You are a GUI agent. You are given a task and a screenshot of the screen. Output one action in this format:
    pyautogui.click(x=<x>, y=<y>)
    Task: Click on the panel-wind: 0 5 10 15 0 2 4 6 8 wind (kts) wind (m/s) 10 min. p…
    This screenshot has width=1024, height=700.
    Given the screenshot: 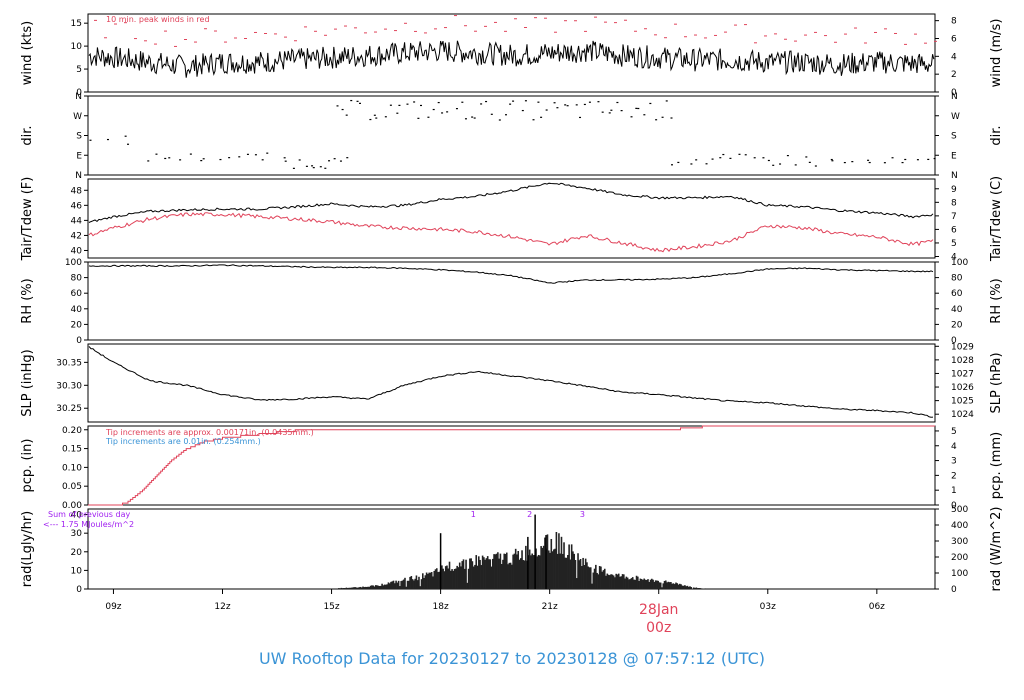 What is the action you would take?
    pyautogui.click(x=512, y=55)
    